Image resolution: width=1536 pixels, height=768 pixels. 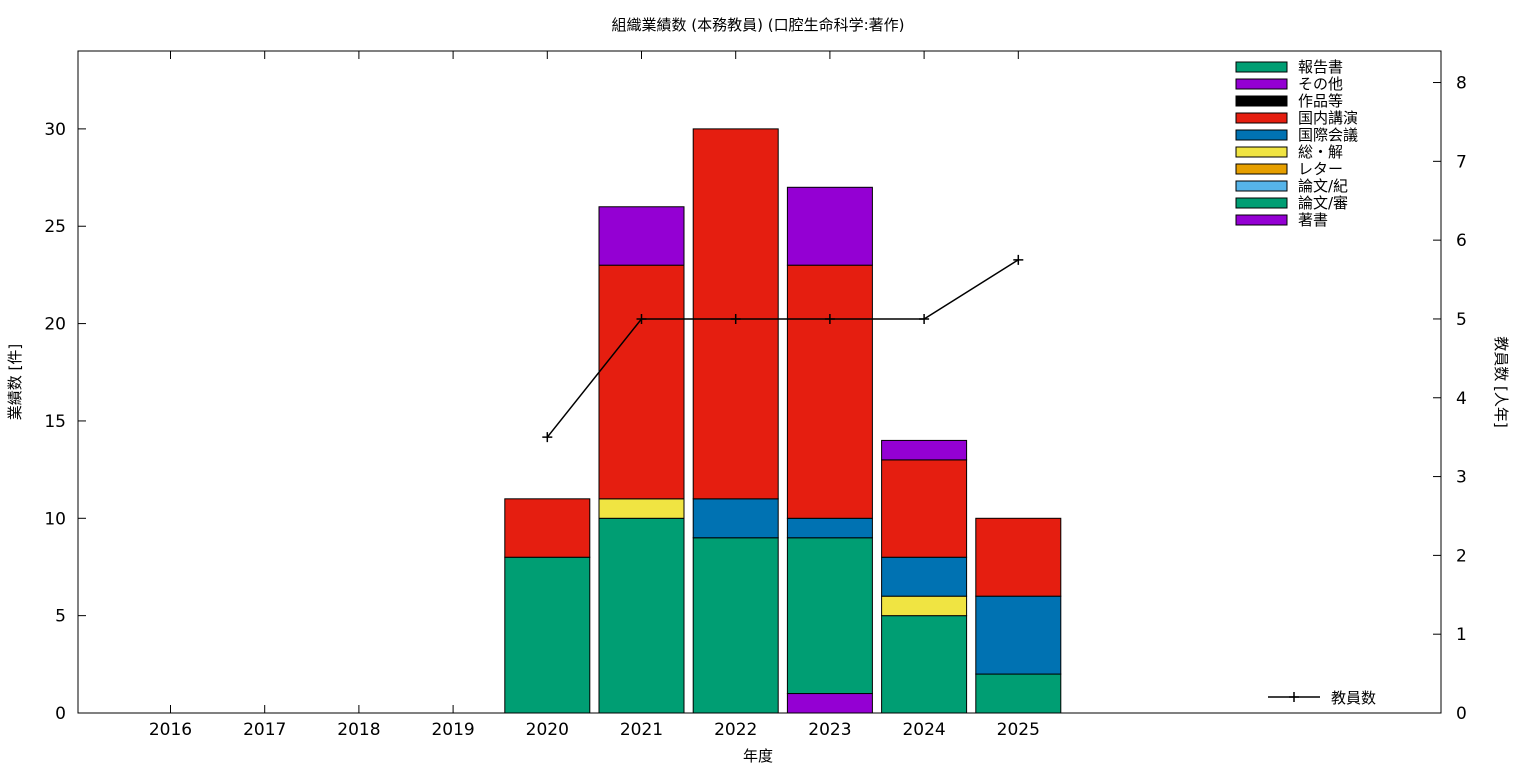 I want to click on y-axis-label: 業績数 [件], so click(x=15, y=382).